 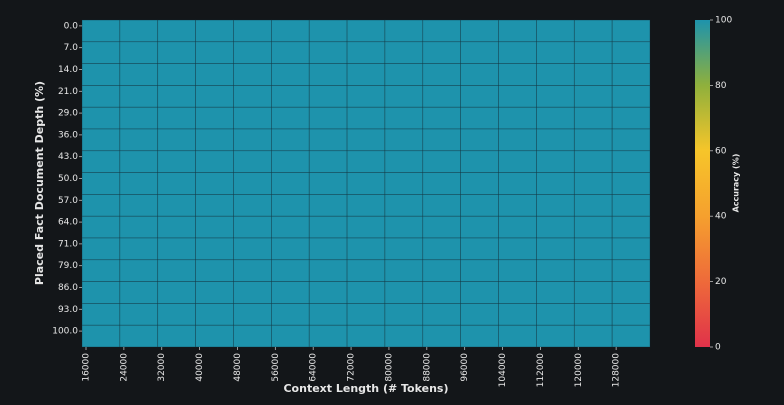 I want to click on colorbar-title: Accuracy (%), so click(x=736, y=183).